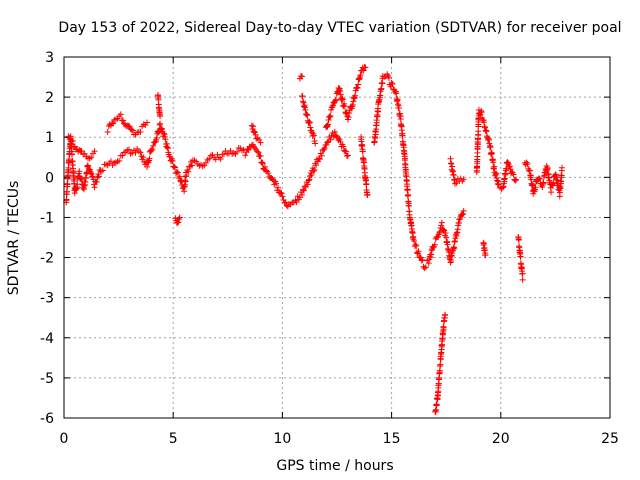  What do you see at coordinates (173, 439) in the screenshot?
I see `x-tick-label: 5` at bounding box center [173, 439].